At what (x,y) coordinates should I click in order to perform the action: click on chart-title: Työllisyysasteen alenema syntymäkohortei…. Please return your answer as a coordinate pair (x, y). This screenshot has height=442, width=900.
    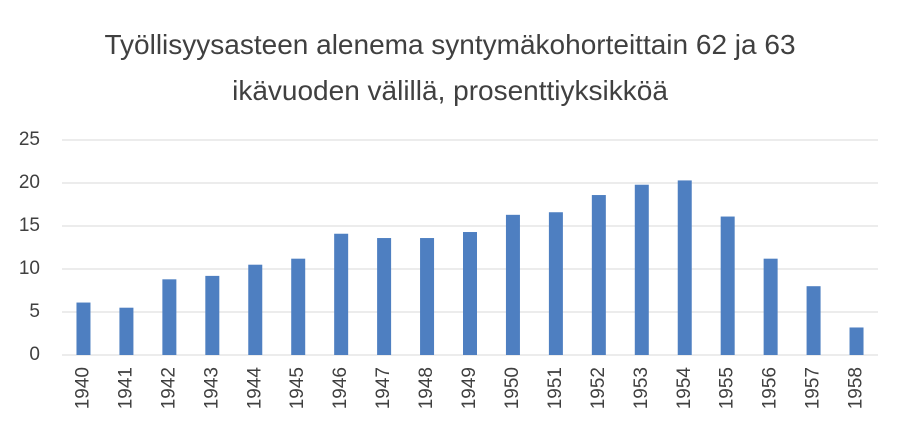
    Looking at the image, I should click on (450, 67).